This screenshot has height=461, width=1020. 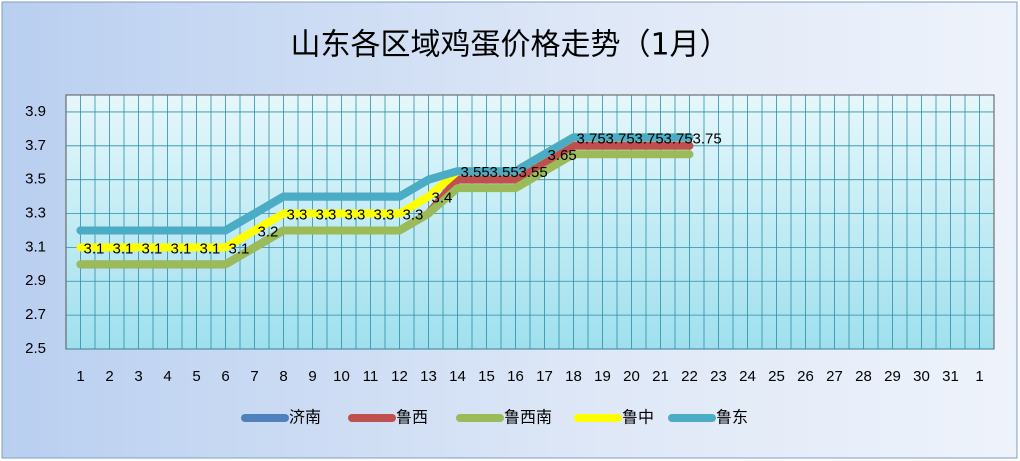 I want to click on x-tick-label: 3, so click(x=138, y=376).